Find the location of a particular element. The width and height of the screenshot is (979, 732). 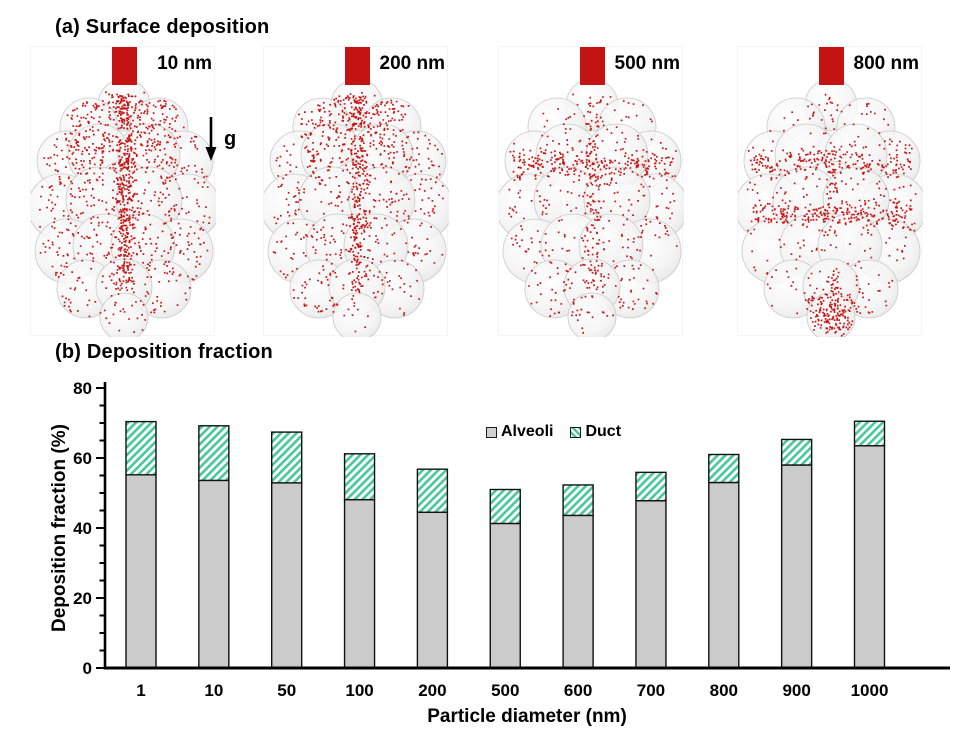

cluster-tile-200nm: 200 nm is located at coordinates (356, 191).